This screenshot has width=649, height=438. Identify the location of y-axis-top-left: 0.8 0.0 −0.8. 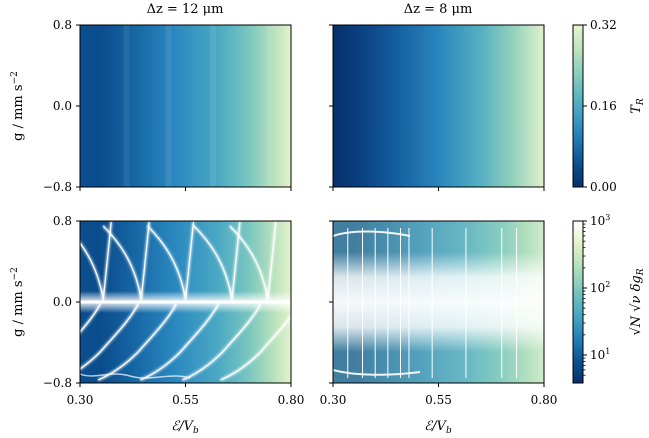
(61, 106).